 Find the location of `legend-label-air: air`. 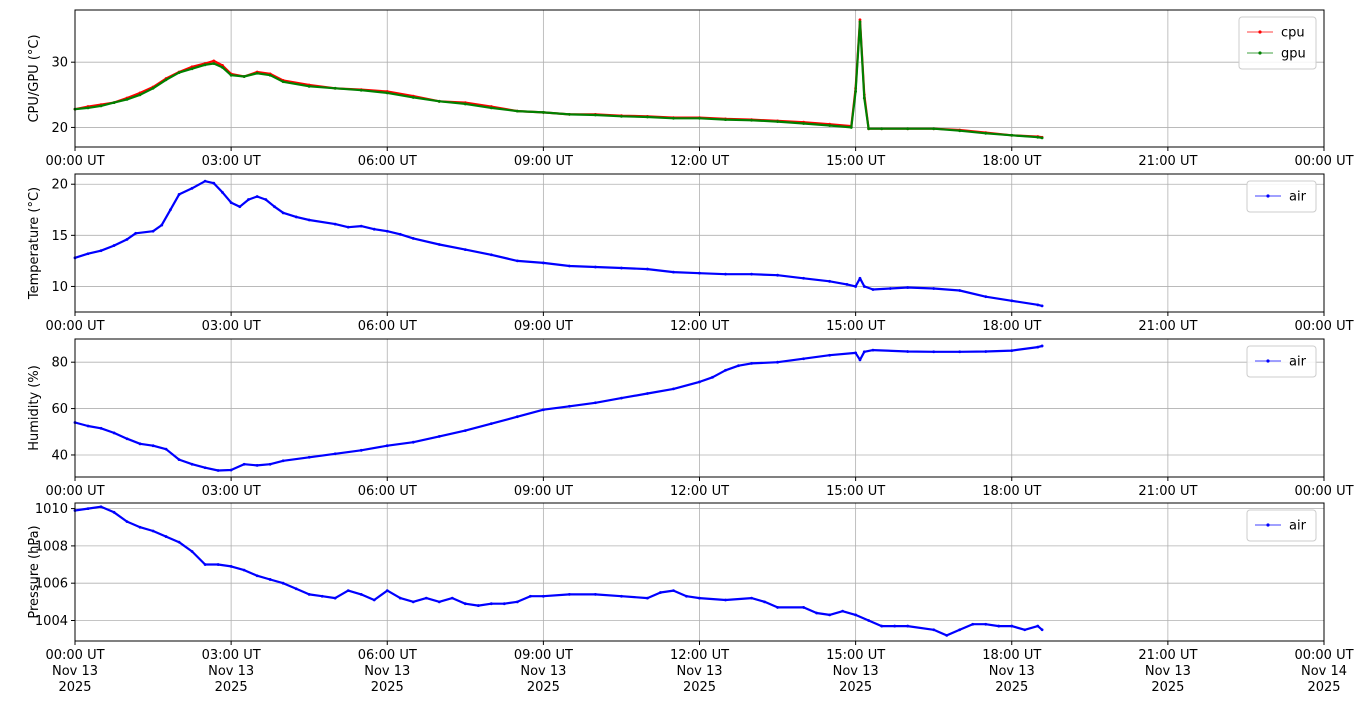

legend-label-air: air is located at coordinates (1298, 362).